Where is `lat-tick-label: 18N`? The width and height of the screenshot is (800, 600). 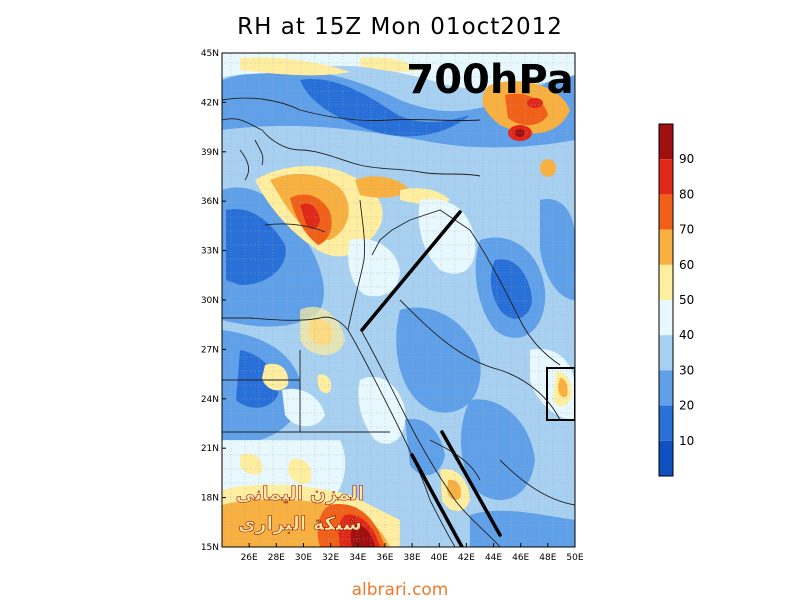 lat-tick-label: 18N is located at coordinates (210, 499).